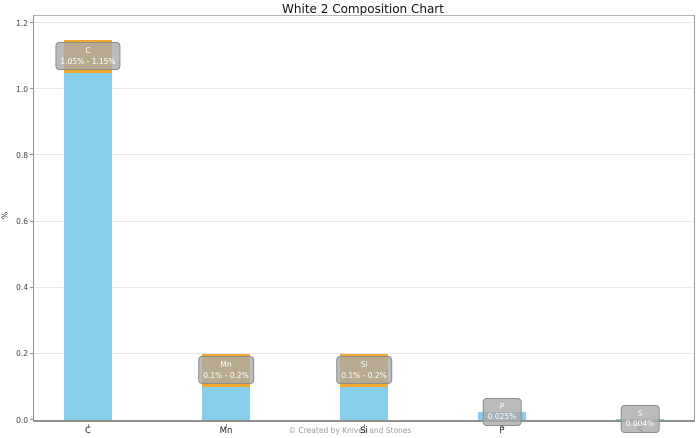 The image size is (700, 438). Describe the element at coordinates (22, 23) in the screenshot. I see `y-tick-label: 1.2` at that location.